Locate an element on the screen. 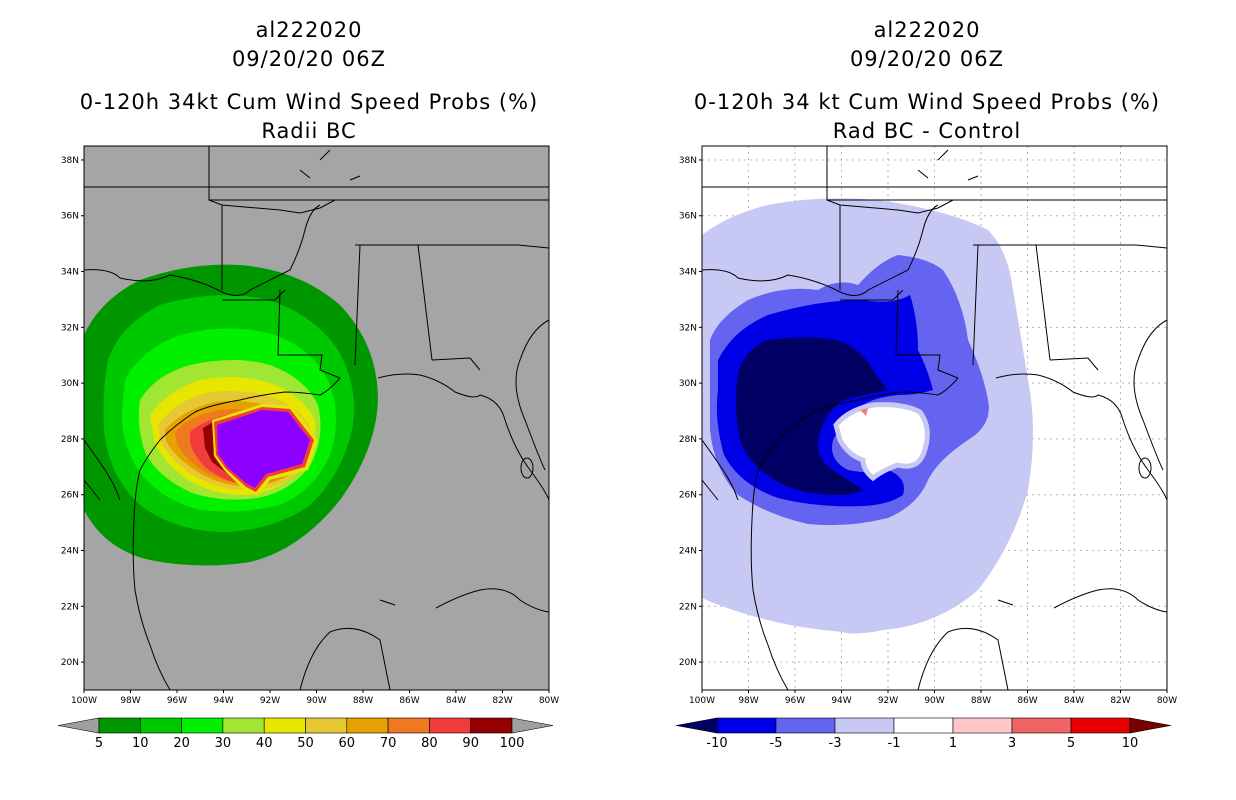  lat-label: 20N is located at coordinates (688, 663).